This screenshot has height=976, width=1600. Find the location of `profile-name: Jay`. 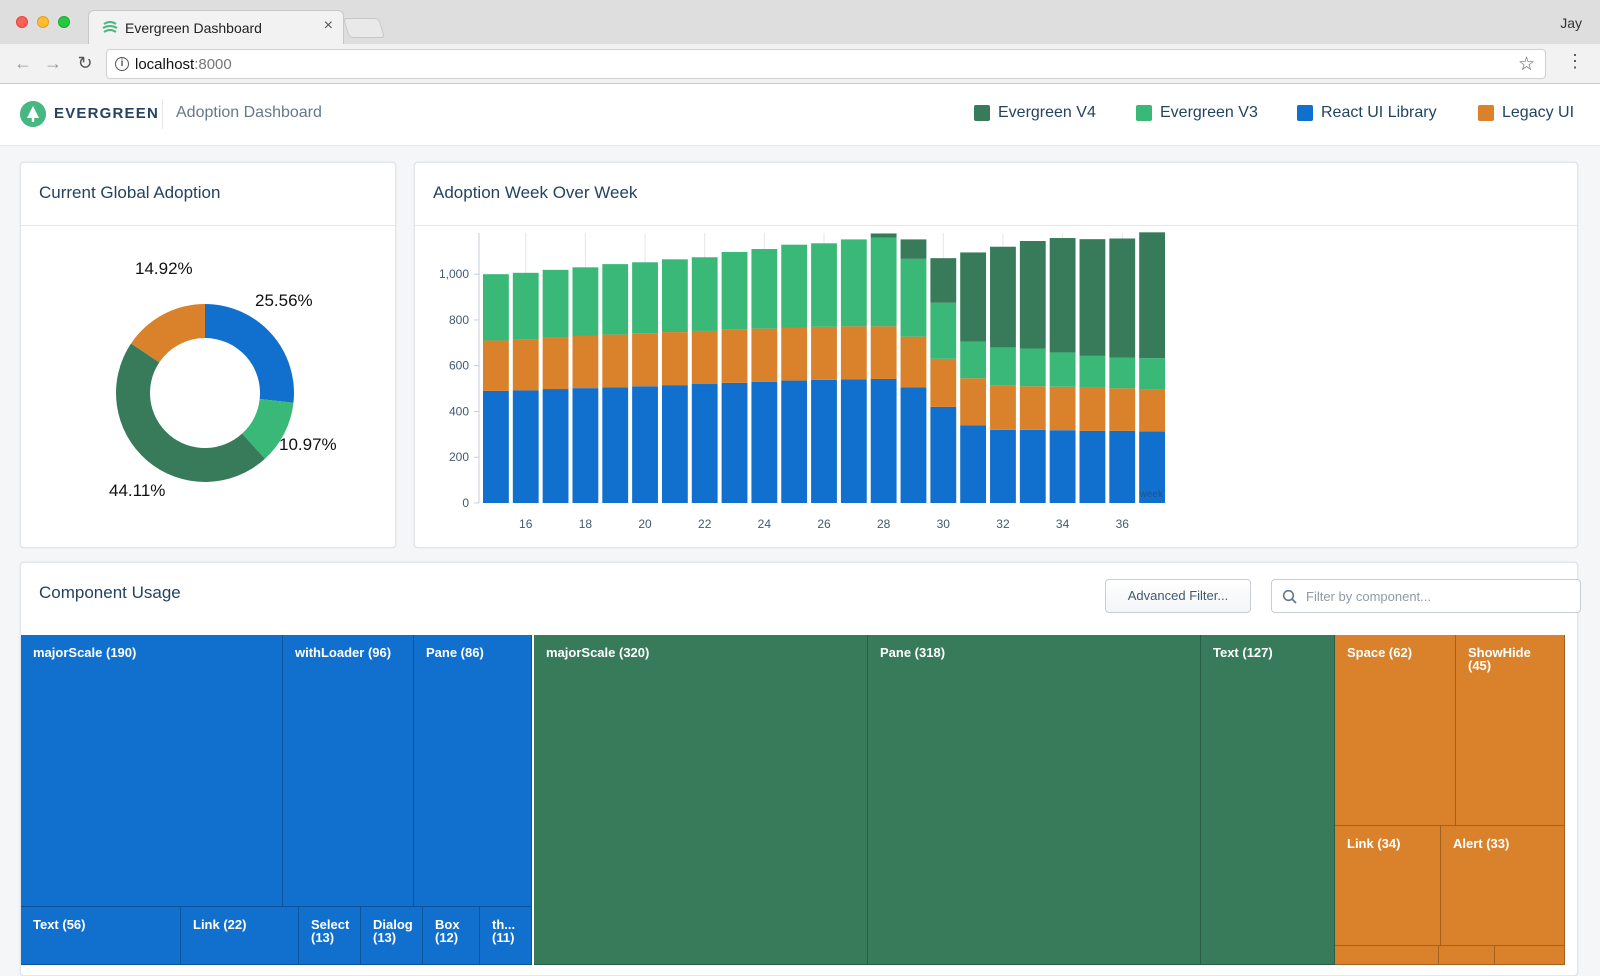

profile-name: Jay is located at coordinates (1571, 23).